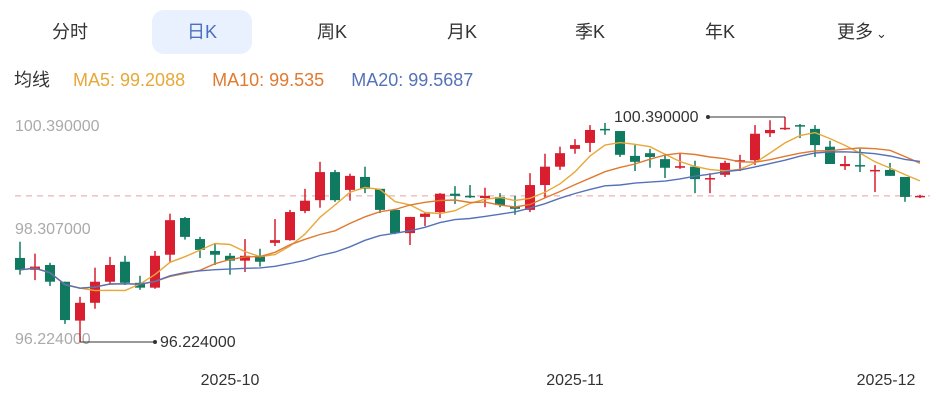 Image resolution: width=938 pixels, height=400 pixels. What do you see at coordinates (32, 80) in the screenshot?
I see `legend-title: 均线` at bounding box center [32, 80].